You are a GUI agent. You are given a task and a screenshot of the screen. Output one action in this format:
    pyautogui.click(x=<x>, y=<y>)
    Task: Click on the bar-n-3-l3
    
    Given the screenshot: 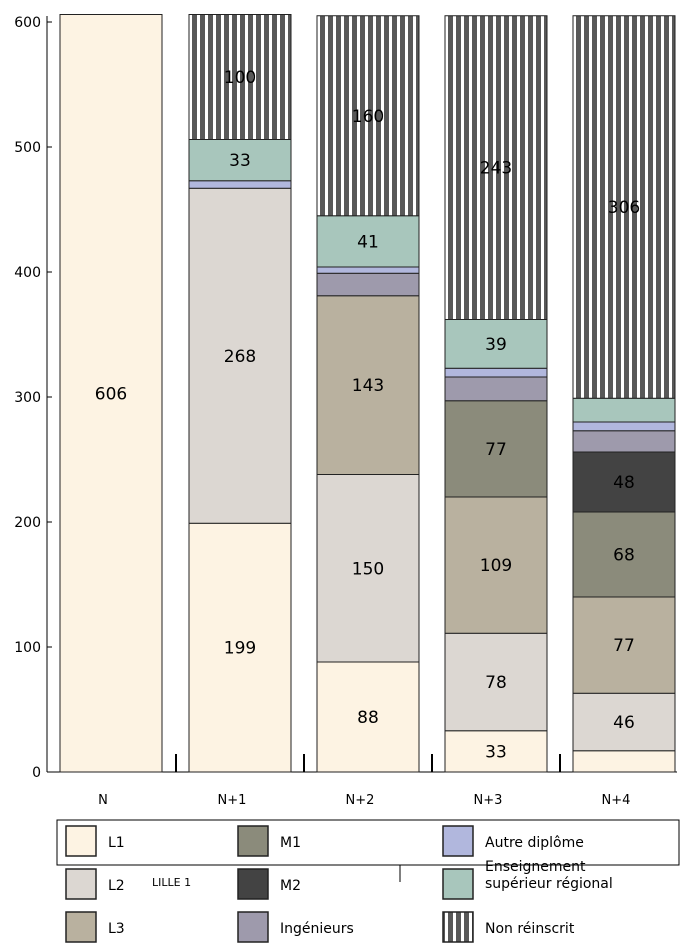 What is the action you would take?
    pyautogui.click(x=496, y=565)
    